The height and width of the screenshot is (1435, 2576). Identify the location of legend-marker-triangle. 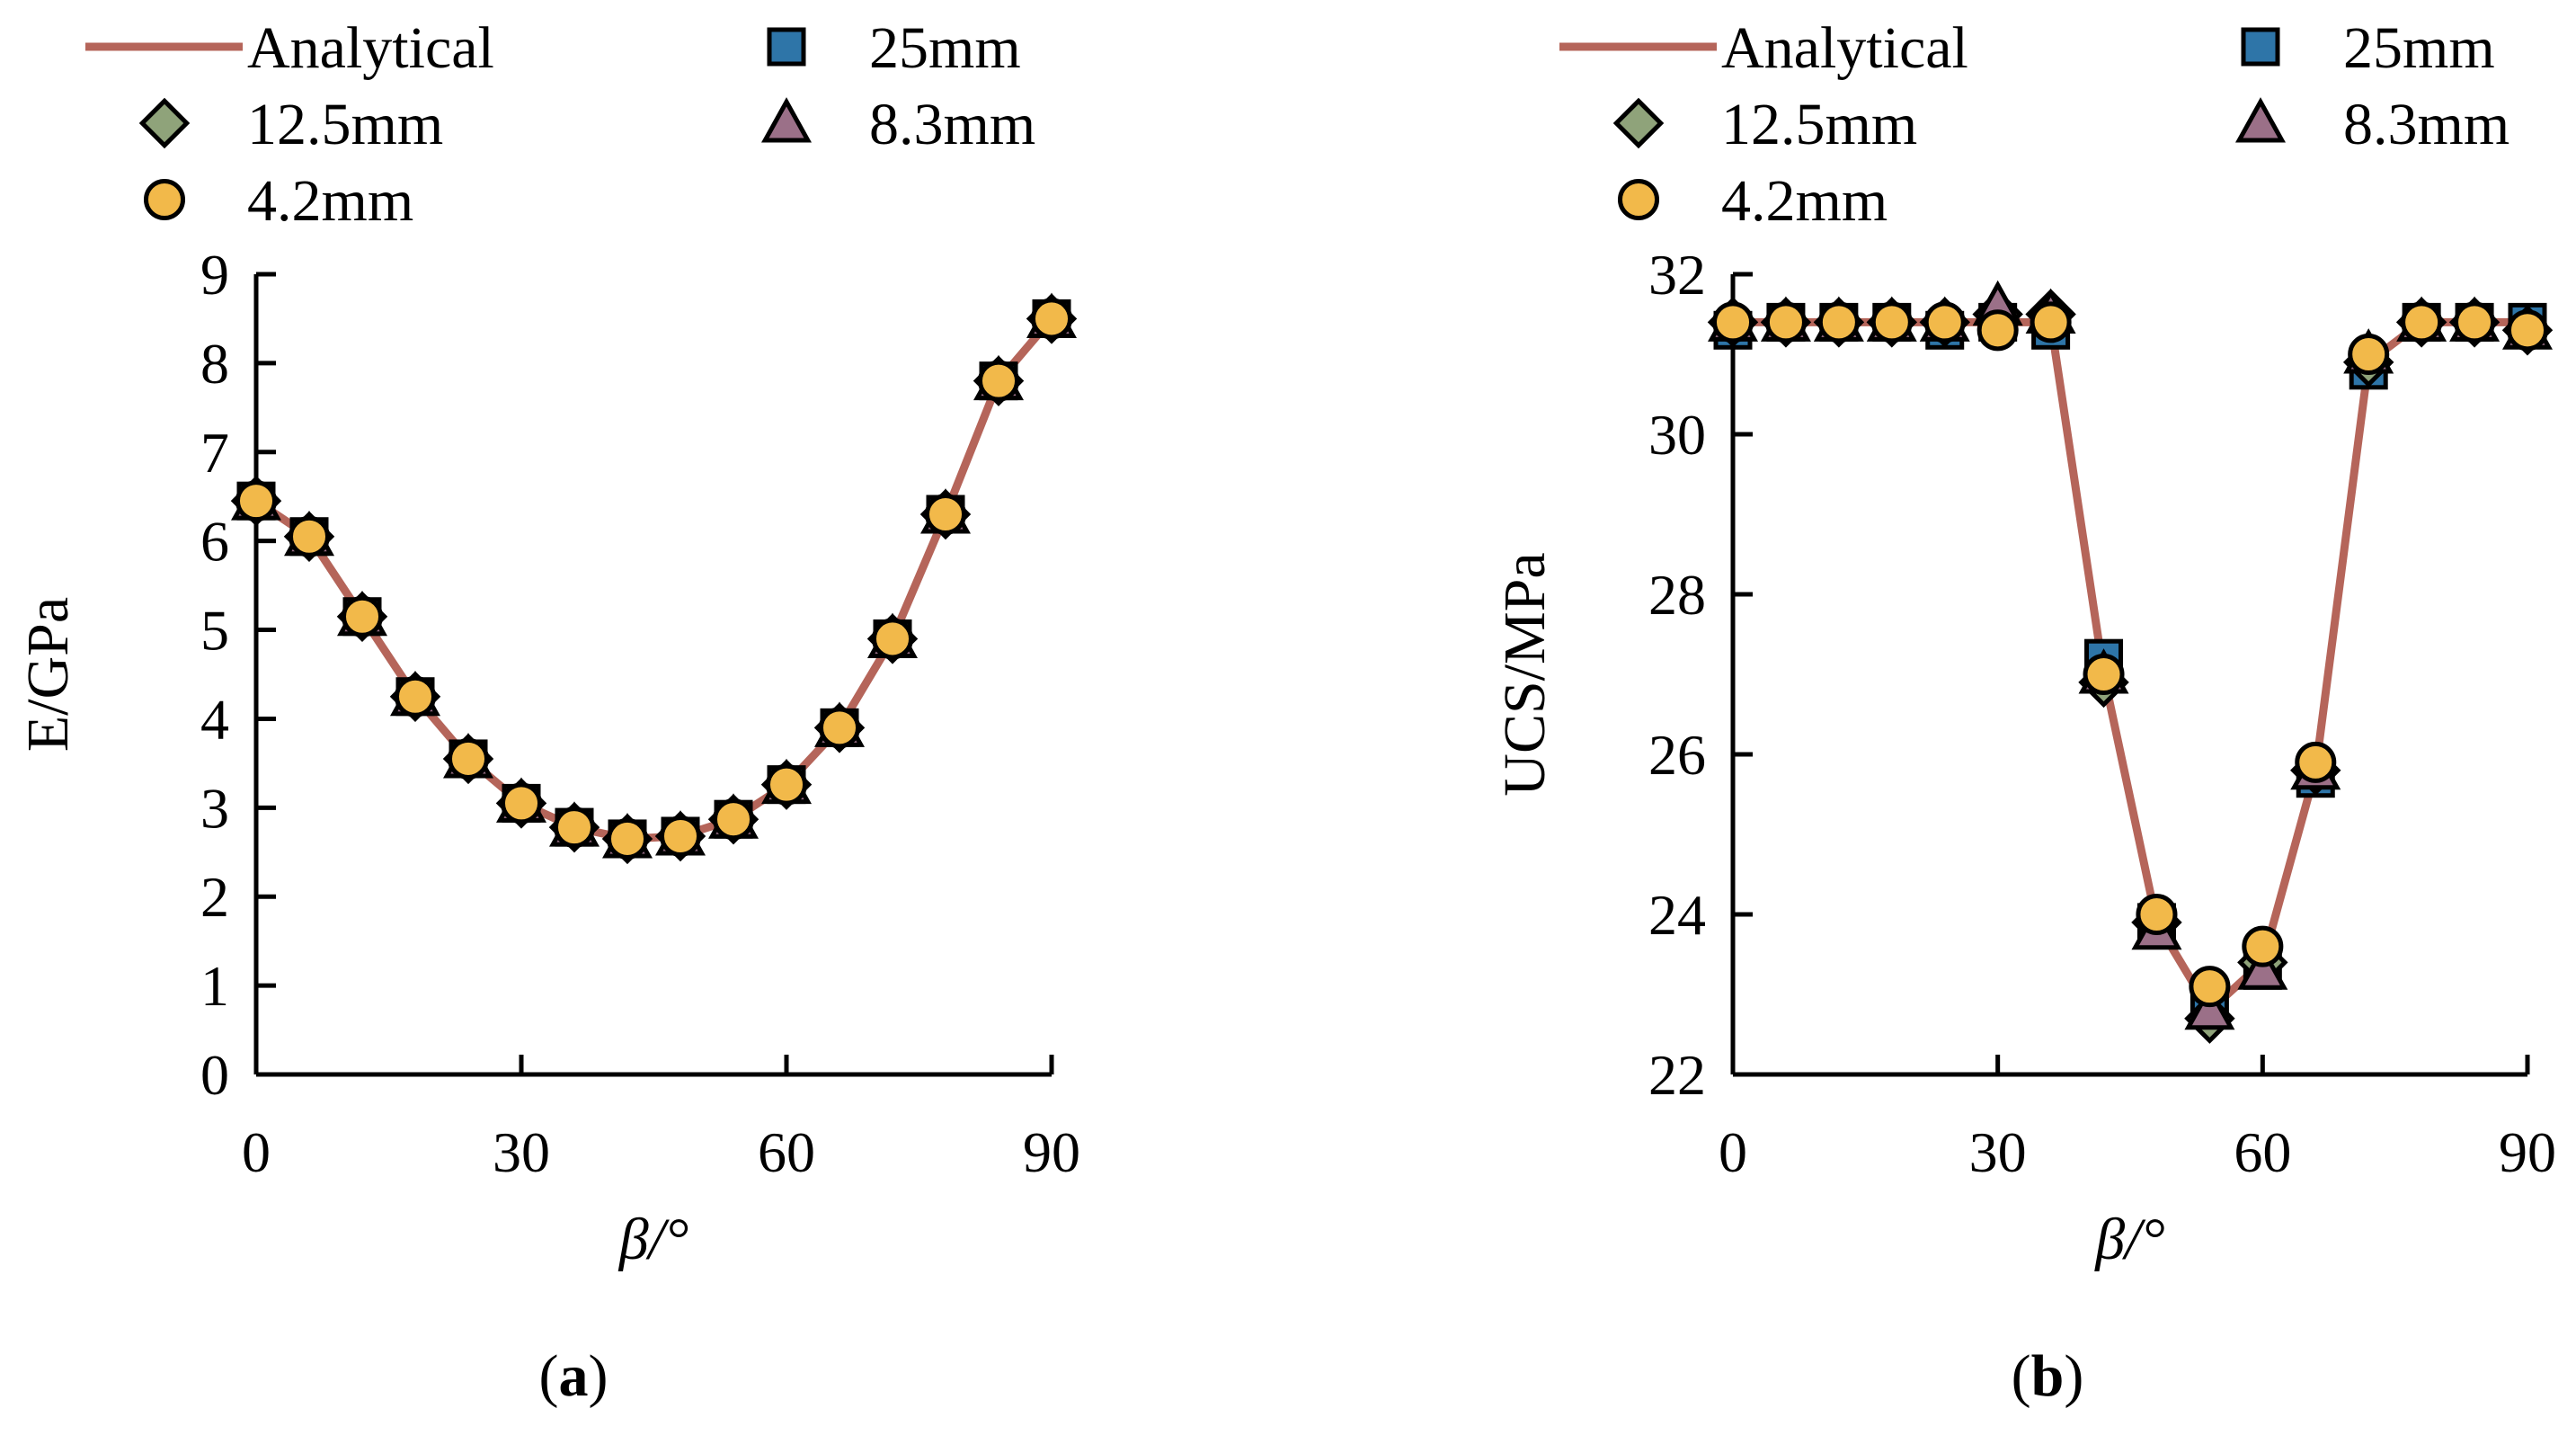
(786, 120).